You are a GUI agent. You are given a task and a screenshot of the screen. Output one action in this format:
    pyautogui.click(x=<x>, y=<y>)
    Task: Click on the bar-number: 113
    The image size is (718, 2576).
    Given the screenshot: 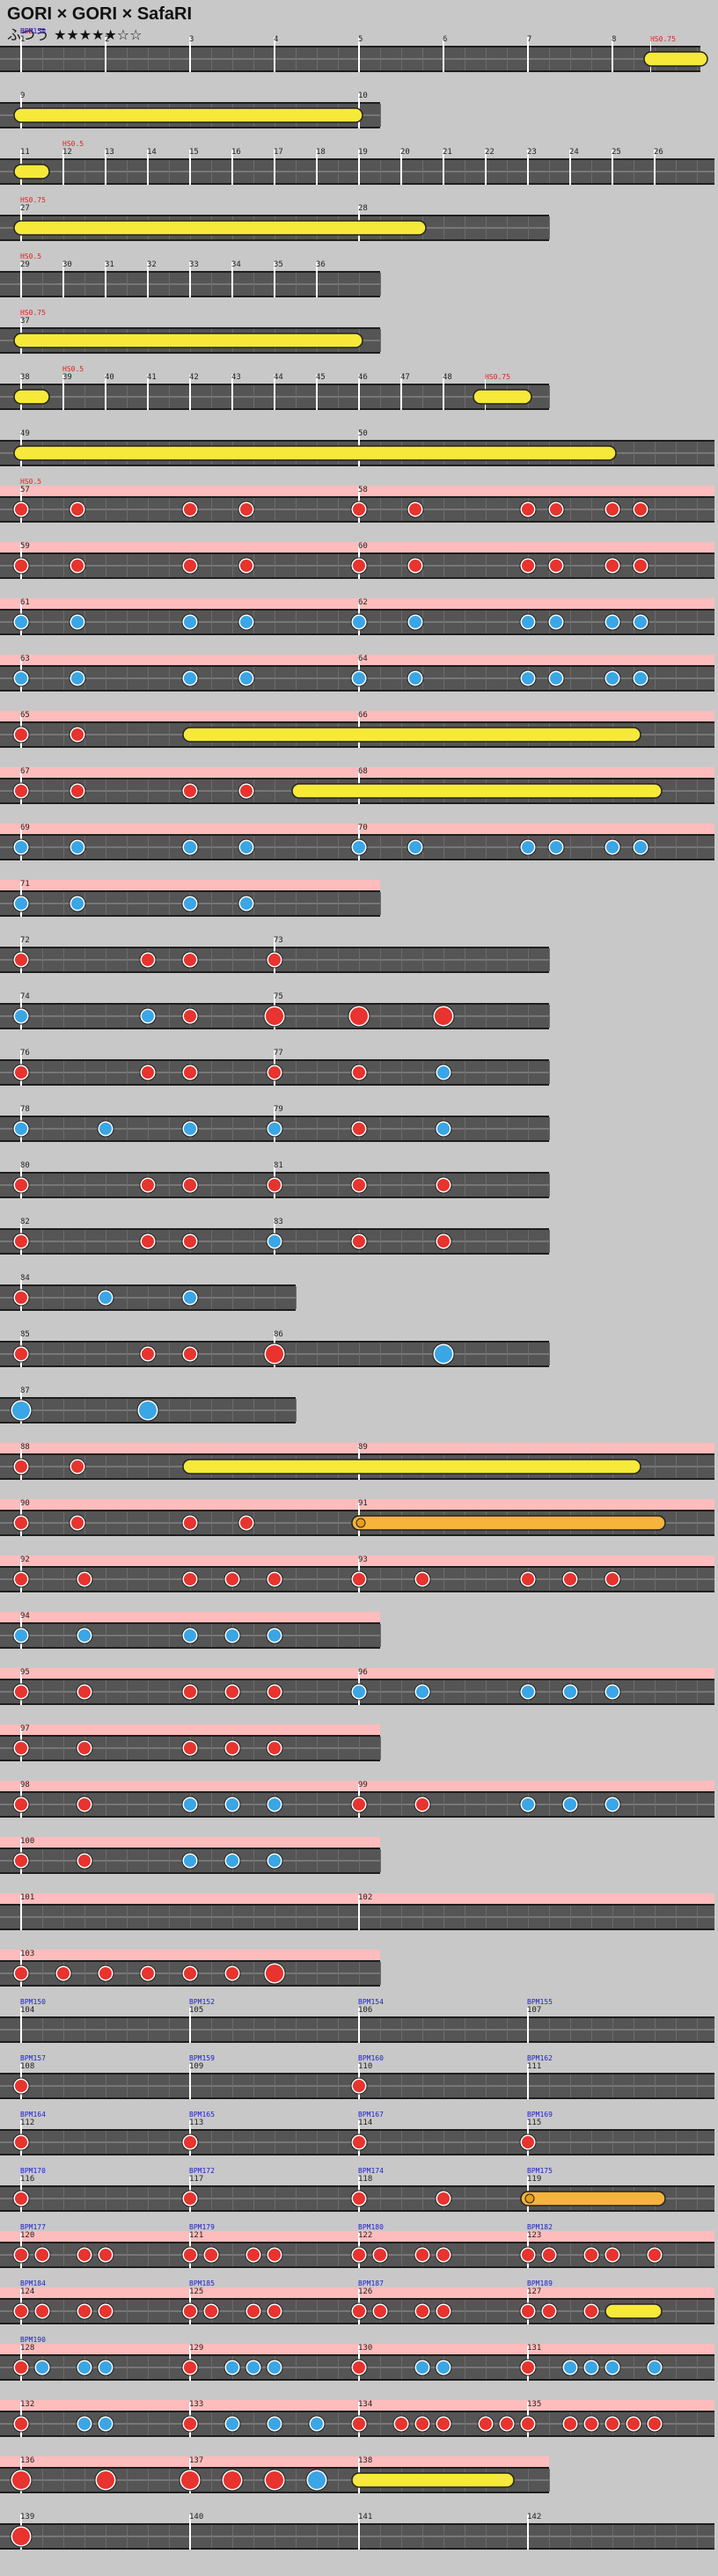 What is the action you would take?
    pyautogui.click(x=196, y=2123)
    